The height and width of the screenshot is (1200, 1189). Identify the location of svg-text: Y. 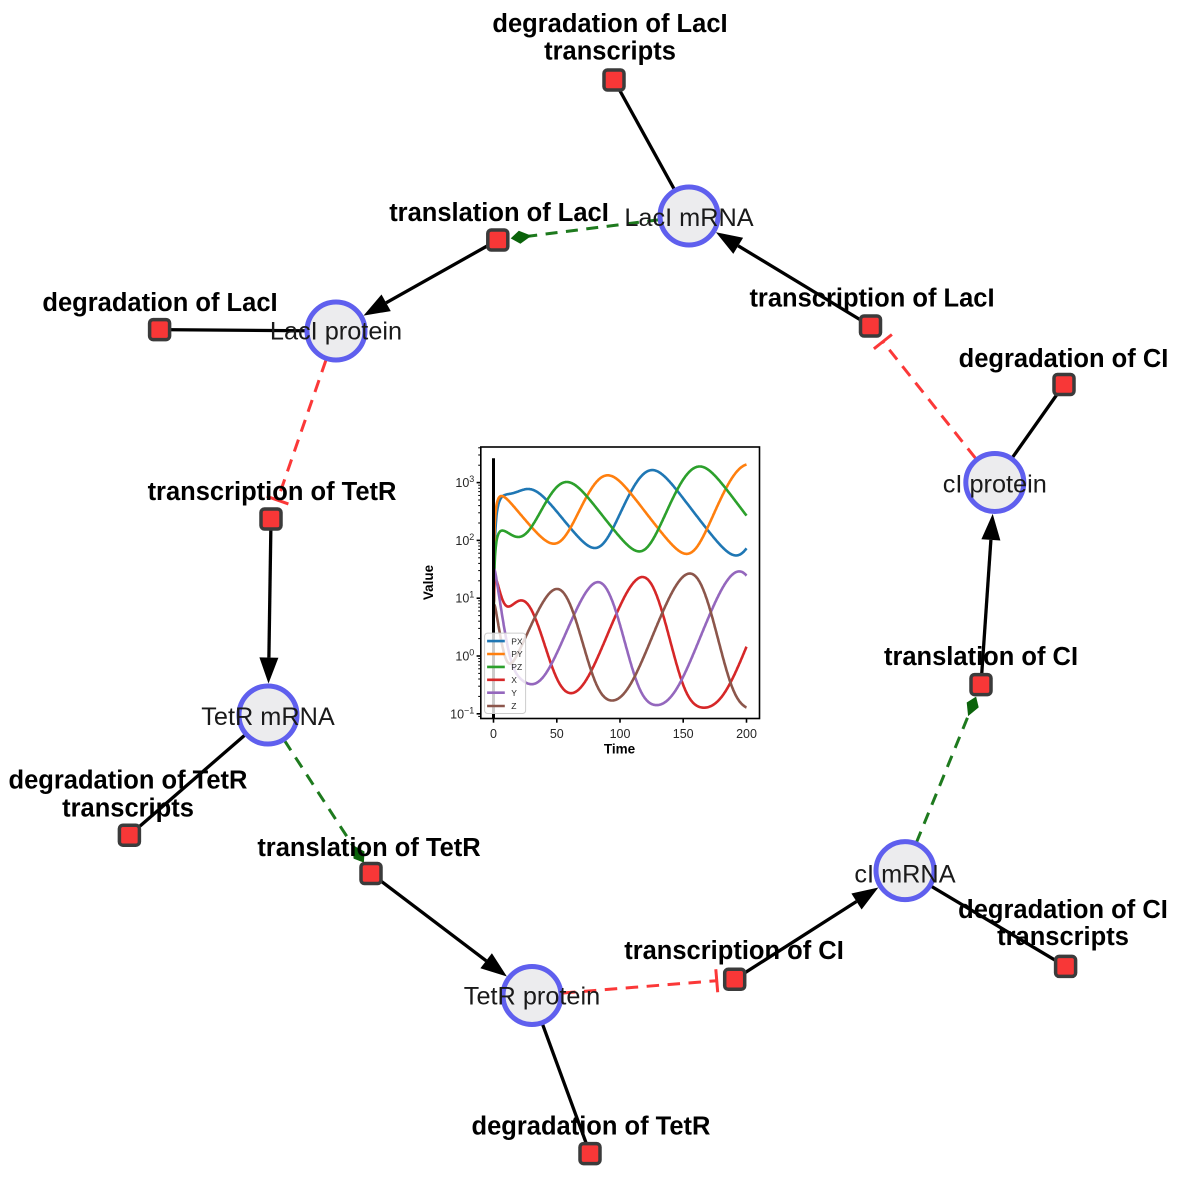
(514, 693).